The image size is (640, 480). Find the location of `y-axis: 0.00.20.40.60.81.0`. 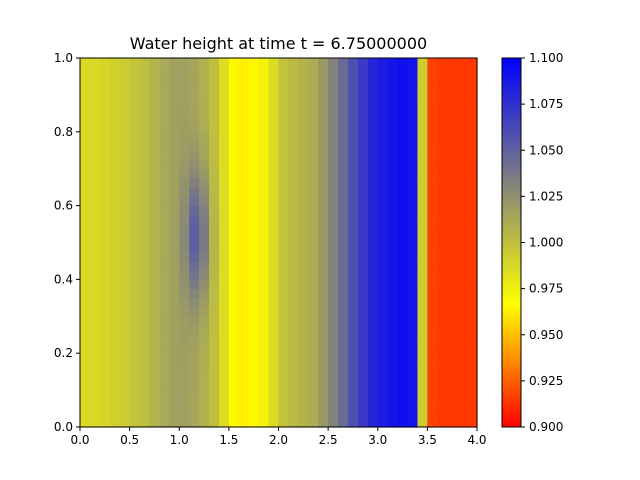

y-axis: 0.00.20.40.60.81.0 is located at coordinates (67, 242).